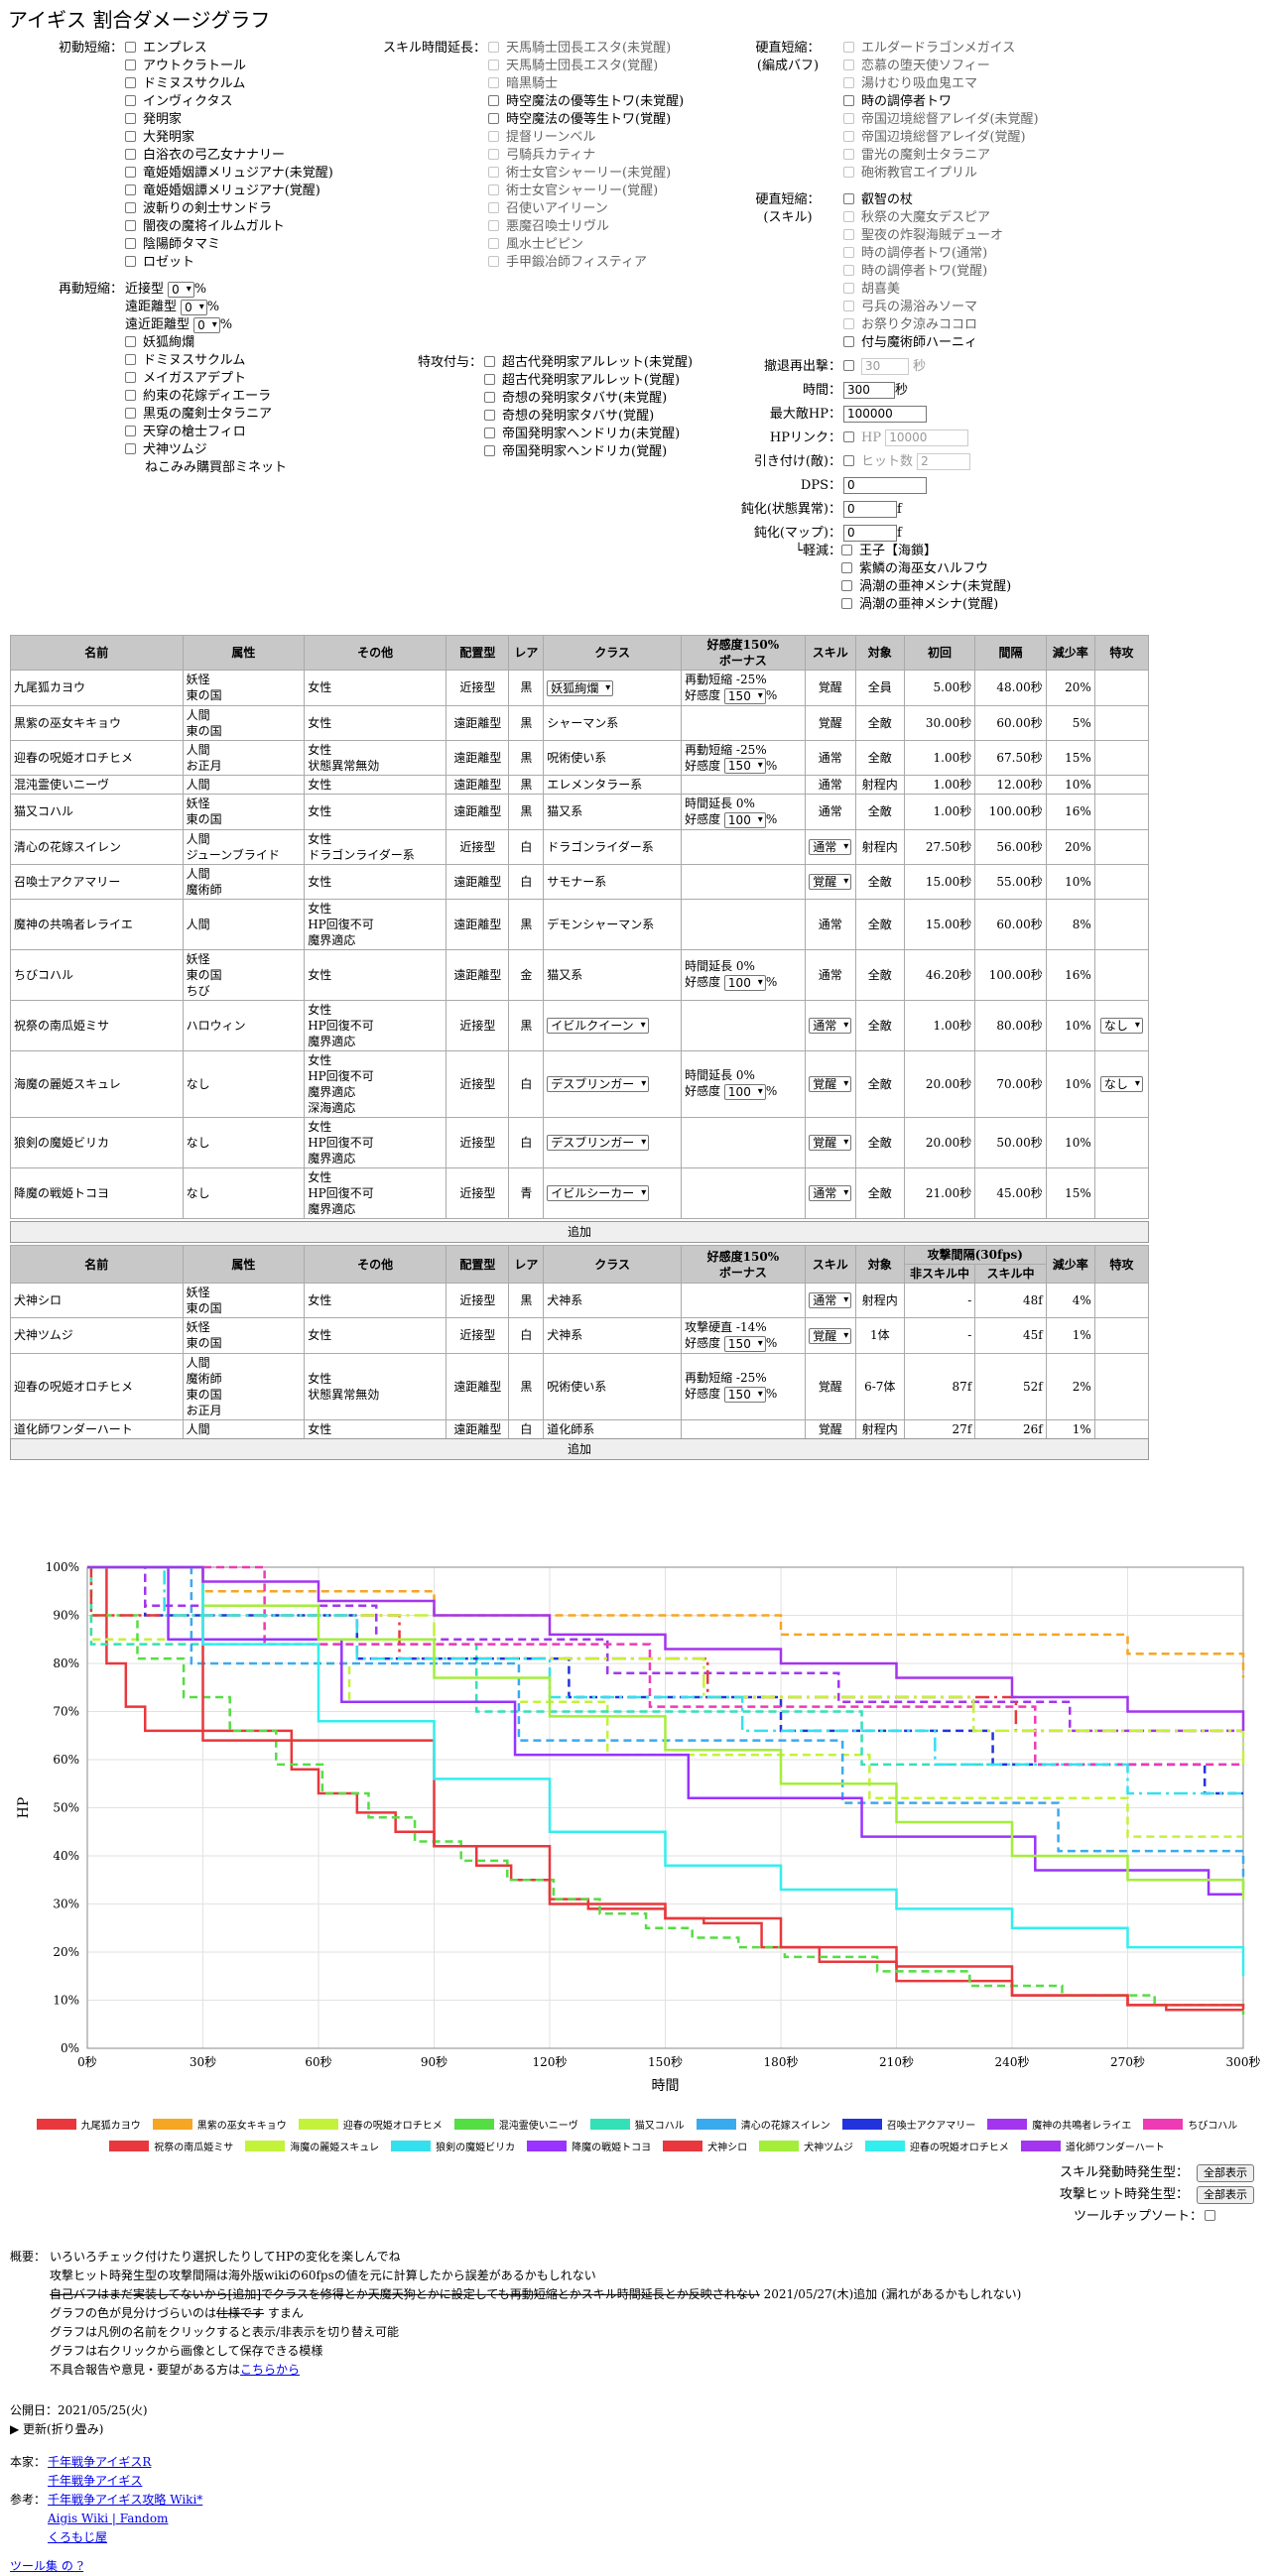  I want to click on option-item: インヴィクタス, so click(229, 102).